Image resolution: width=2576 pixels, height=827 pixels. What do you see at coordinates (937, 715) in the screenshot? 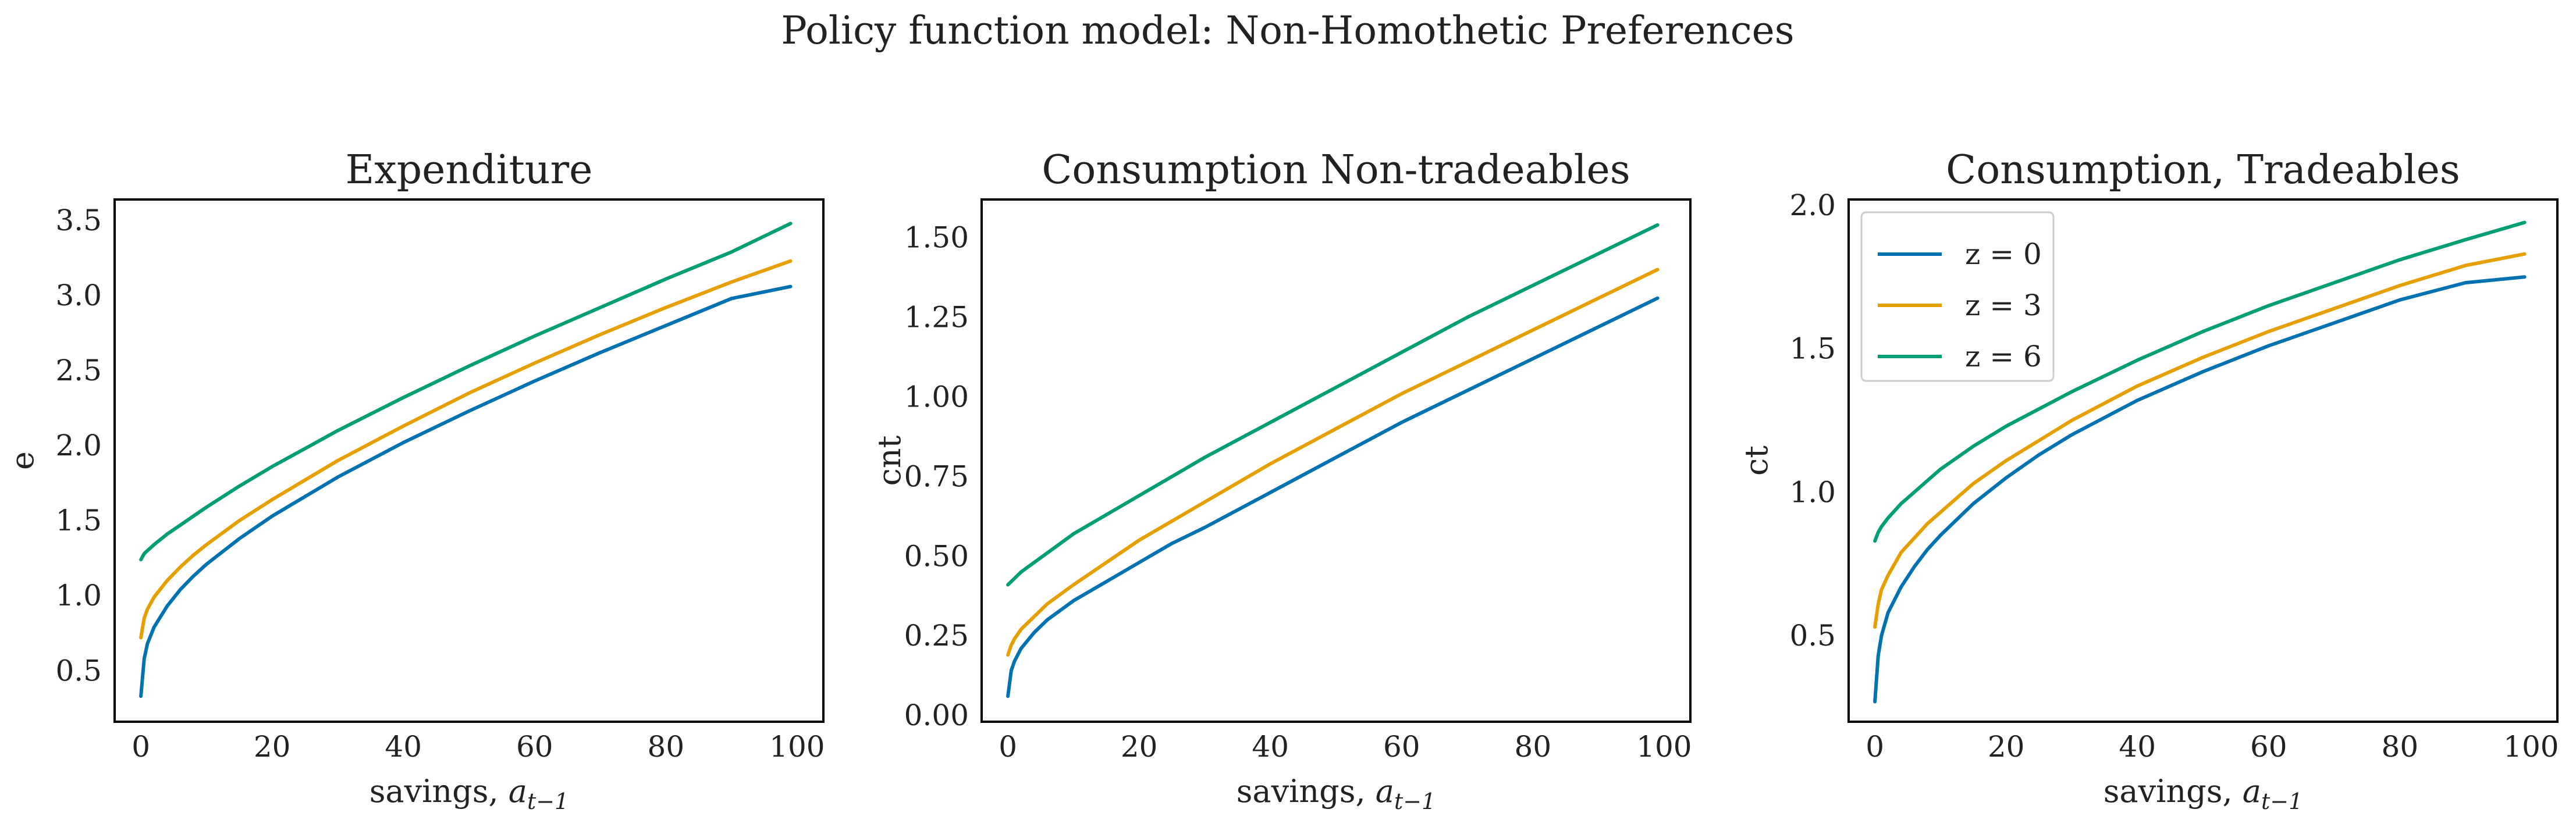
I see `y-tick-label-consumption-non-tradeables: 0.00` at bounding box center [937, 715].